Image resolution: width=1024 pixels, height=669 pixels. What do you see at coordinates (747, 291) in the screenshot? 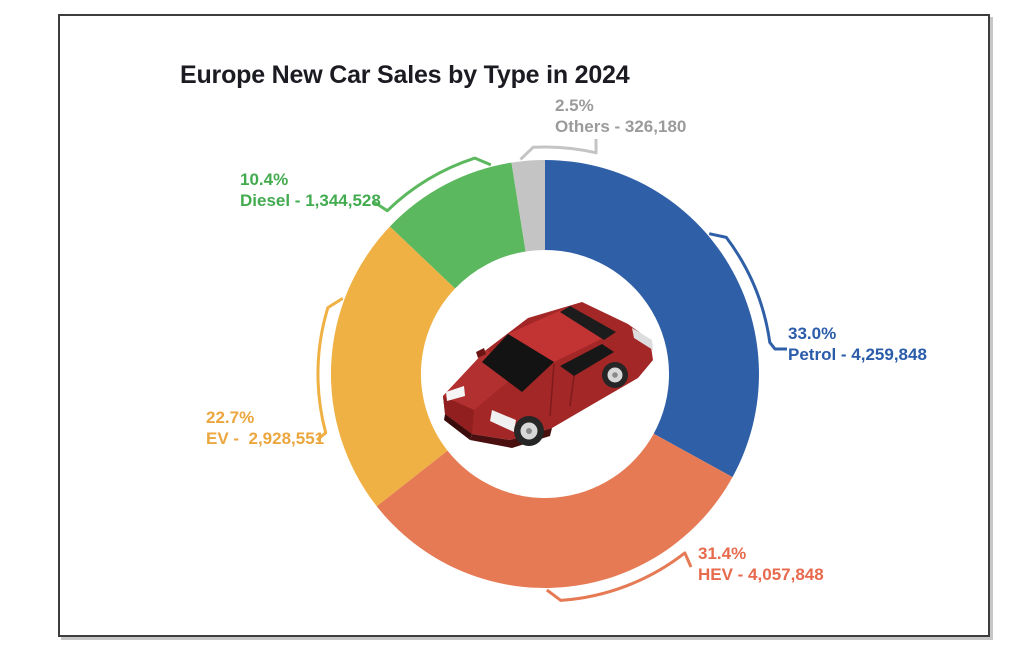
I see `callout-bracket-petrol` at bounding box center [747, 291].